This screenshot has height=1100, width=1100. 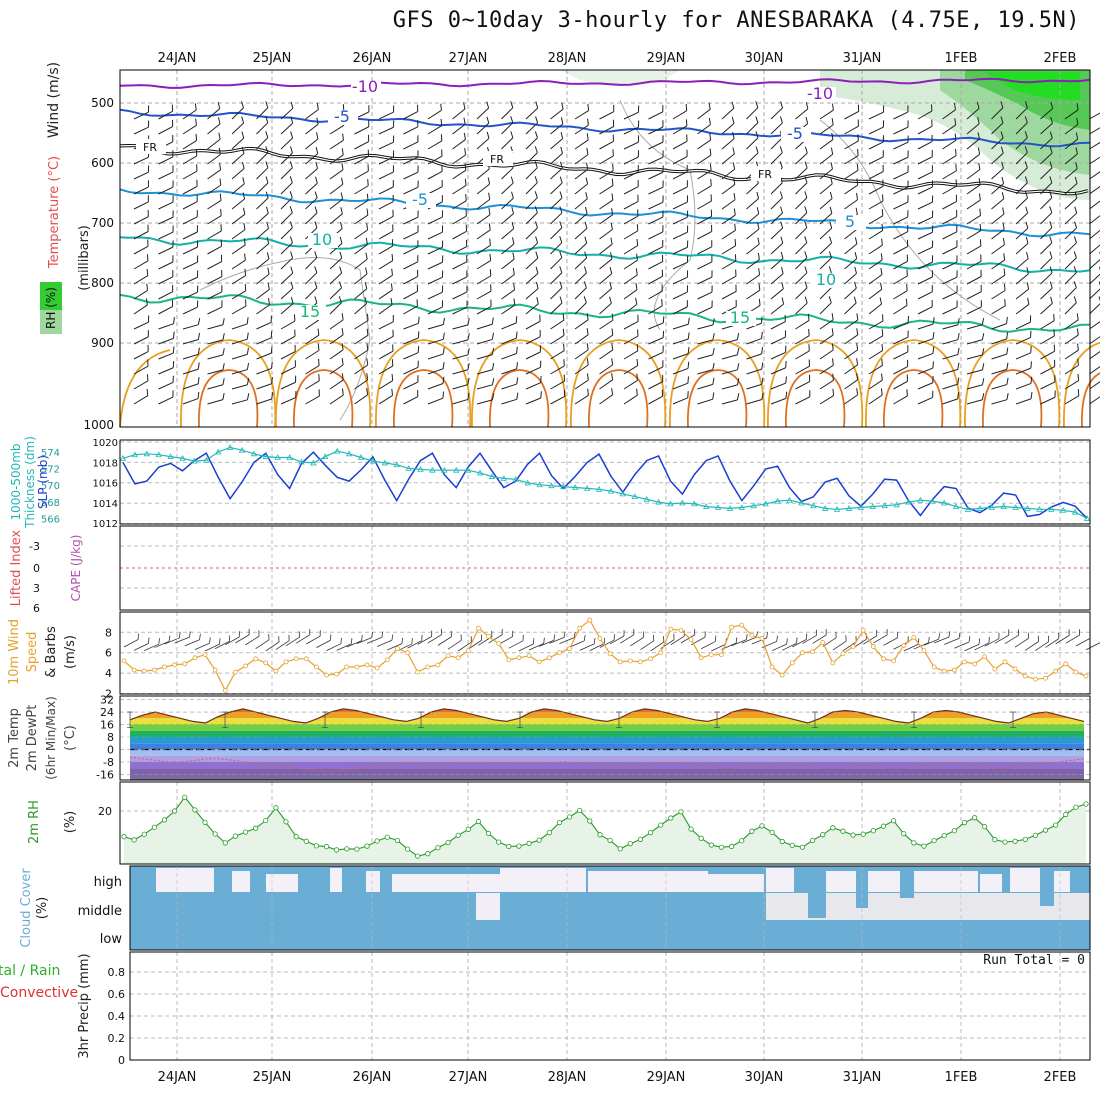 I want to click on run-total-label: Run Total = 0, so click(x=1034, y=960).